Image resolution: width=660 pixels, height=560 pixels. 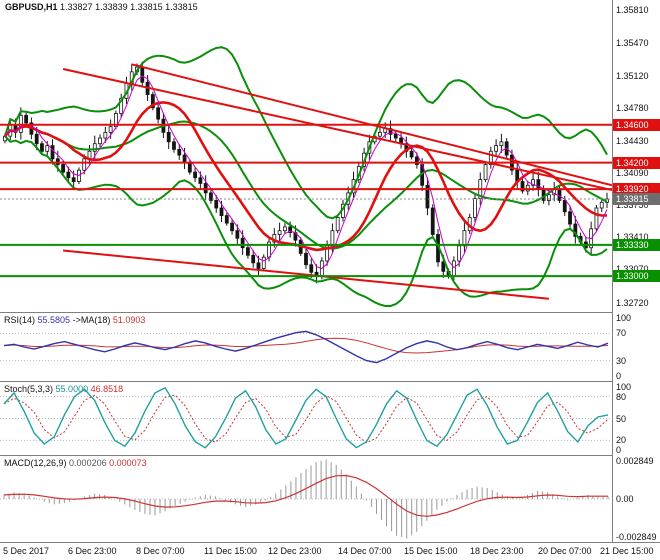 I want to click on rsi-axis-tick: 30, so click(x=621, y=360).